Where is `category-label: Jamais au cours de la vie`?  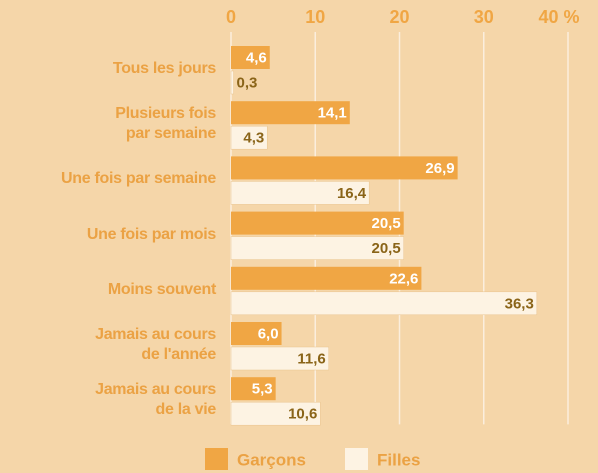
category-label: Jamais au cours de la vie is located at coordinates (155, 400).